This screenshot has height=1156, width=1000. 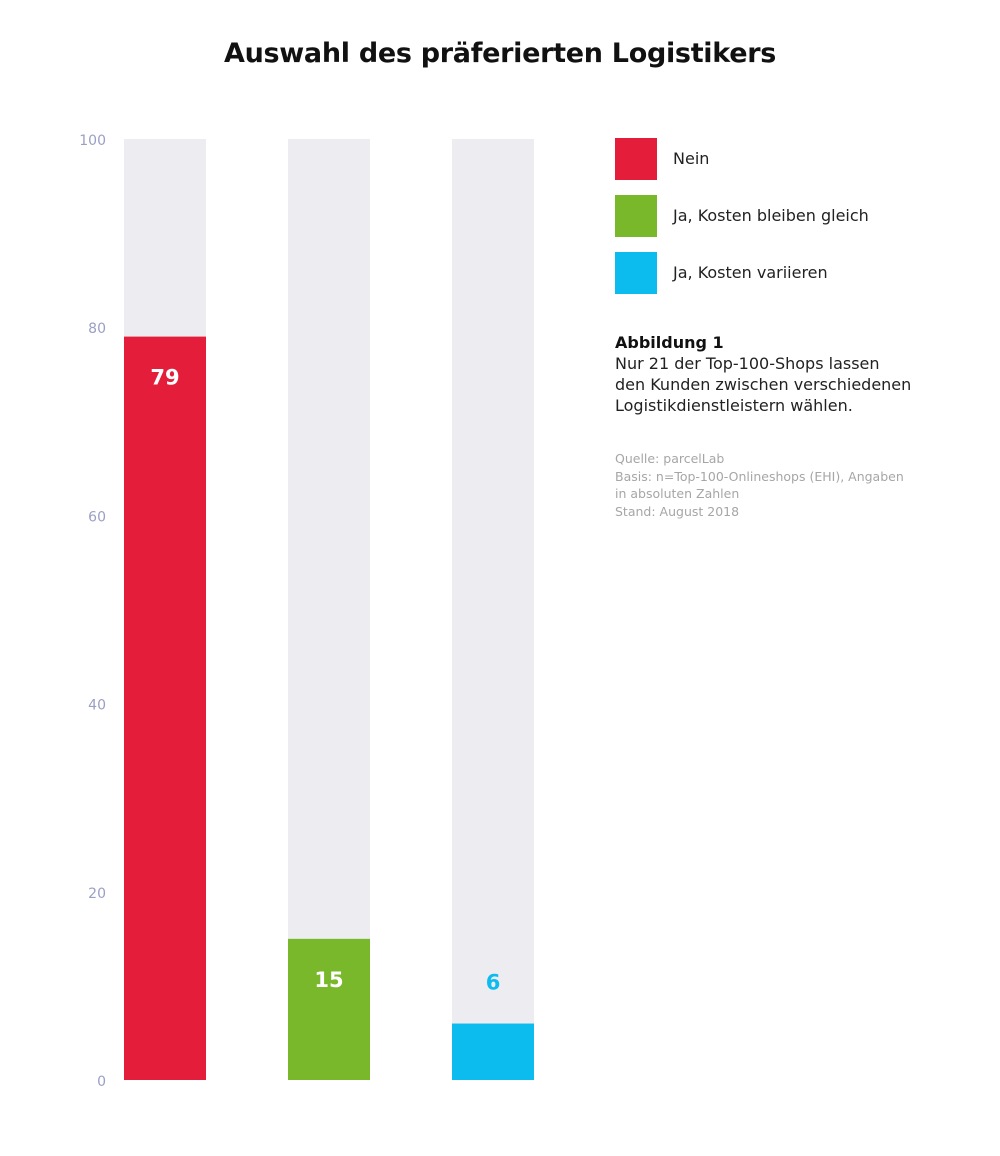 What do you see at coordinates (636, 273) in the screenshot?
I see `legend-swatch-ja-kosten-variieren` at bounding box center [636, 273].